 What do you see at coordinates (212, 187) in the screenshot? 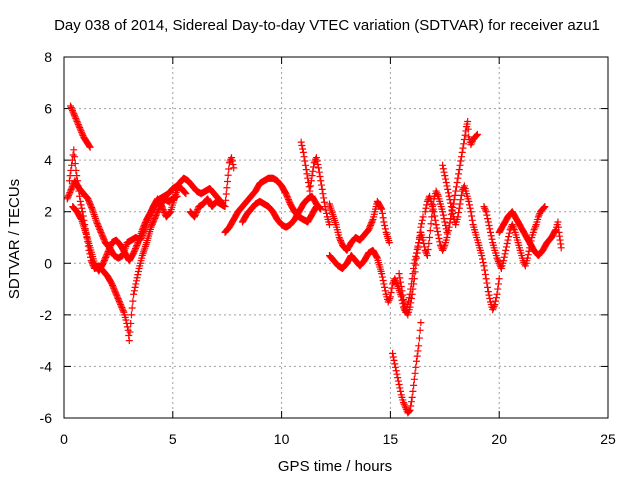
I see `series-trace-e` at bounding box center [212, 187].